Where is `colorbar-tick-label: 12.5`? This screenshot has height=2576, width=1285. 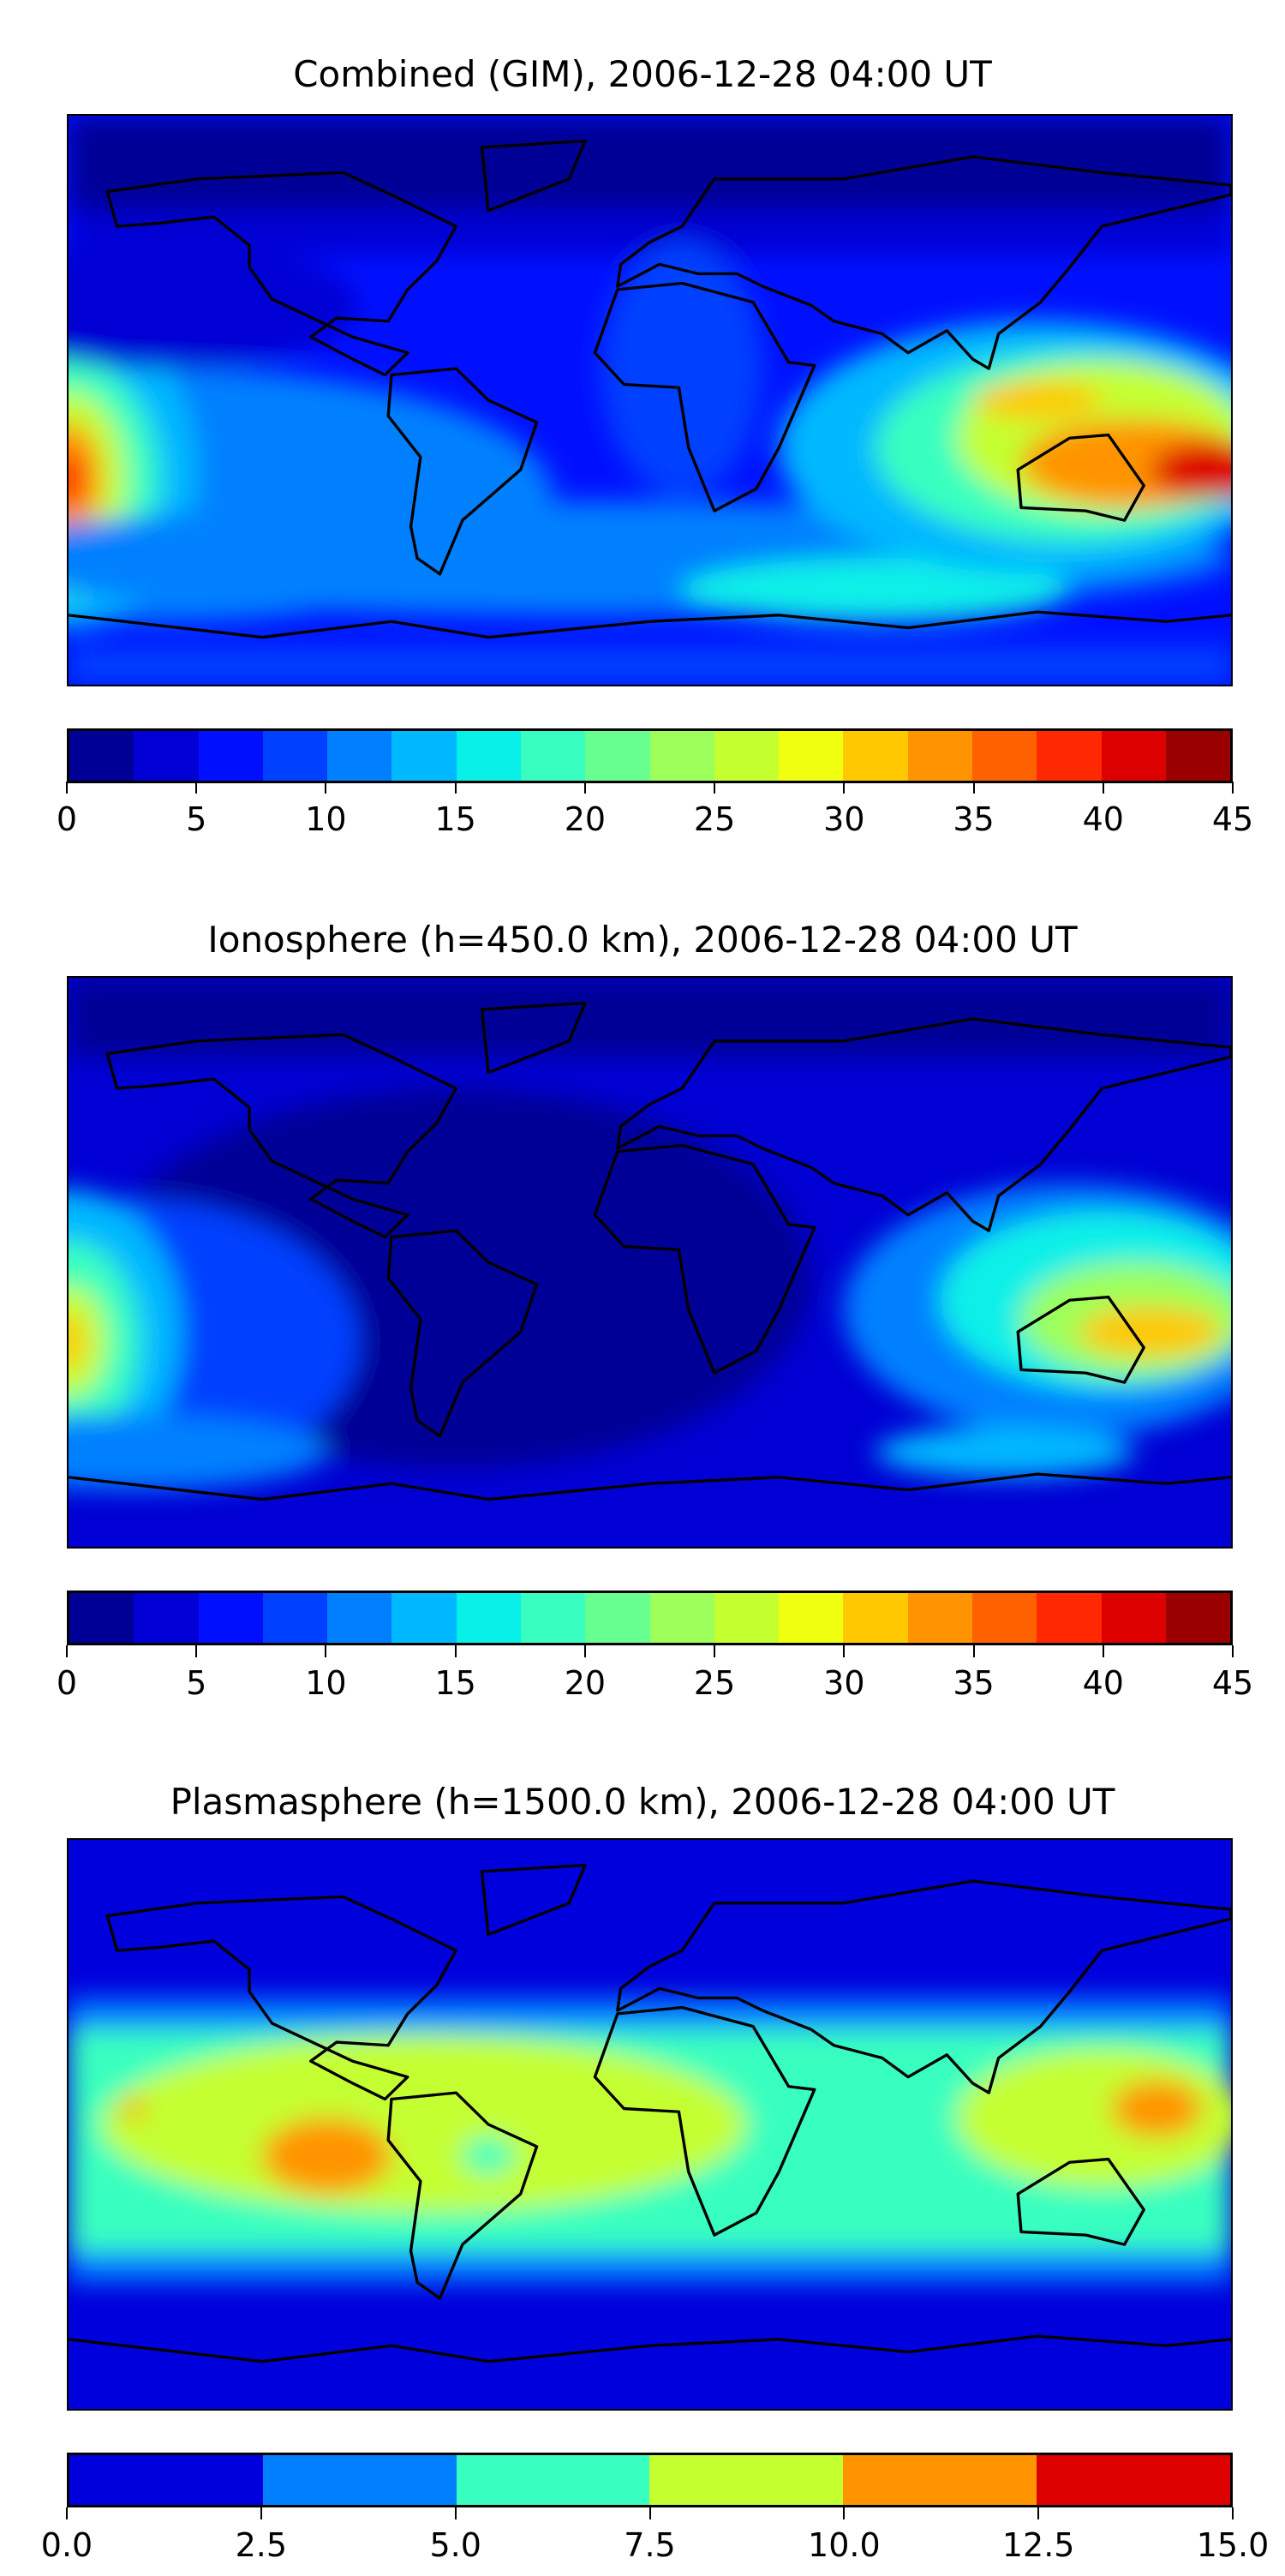 colorbar-tick-label: 12.5 is located at coordinates (1038, 2545).